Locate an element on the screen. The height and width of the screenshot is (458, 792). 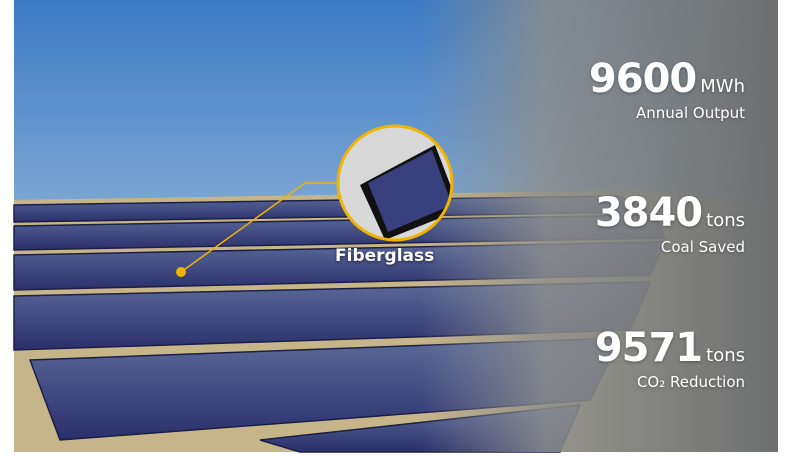
callout-dot is located at coordinates (181, 272).